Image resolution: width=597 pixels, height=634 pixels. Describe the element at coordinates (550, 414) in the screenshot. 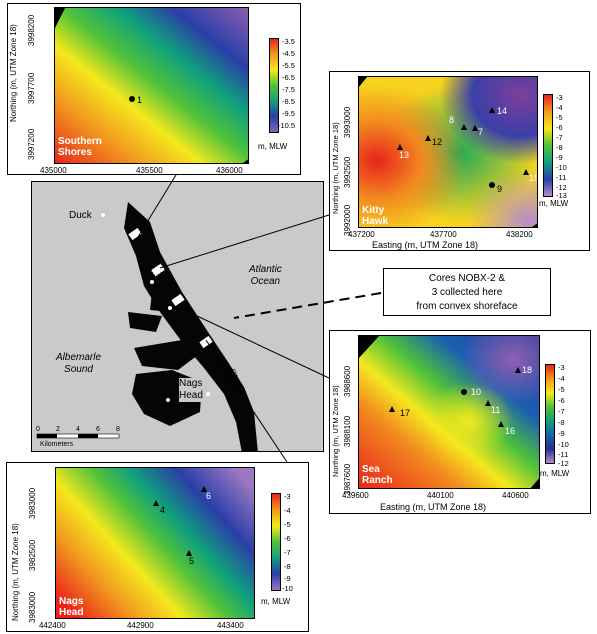

I see `sea-ranch-colorbar` at that location.